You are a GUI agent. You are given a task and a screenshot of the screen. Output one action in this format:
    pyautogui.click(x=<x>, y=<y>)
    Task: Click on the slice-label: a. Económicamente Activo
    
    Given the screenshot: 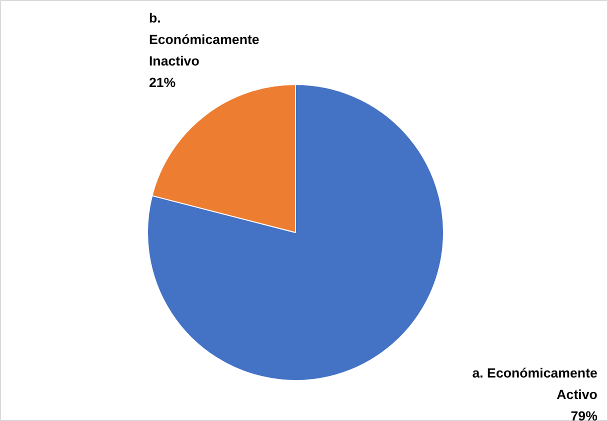 What is the action you would take?
    pyautogui.click(x=535, y=384)
    